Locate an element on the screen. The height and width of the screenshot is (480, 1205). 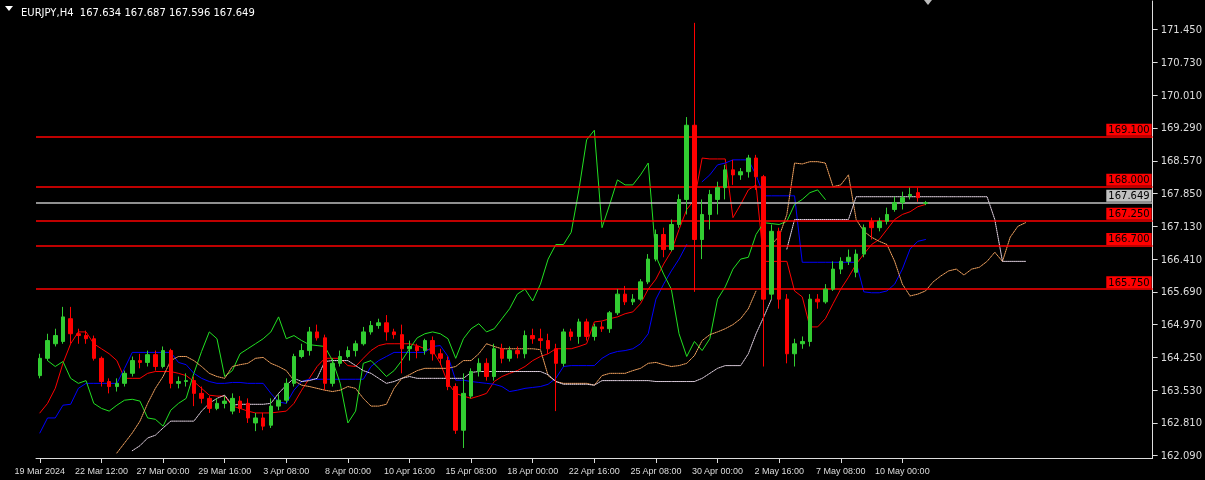
y-tick-label: 163.530 is located at coordinates (1181, 390).